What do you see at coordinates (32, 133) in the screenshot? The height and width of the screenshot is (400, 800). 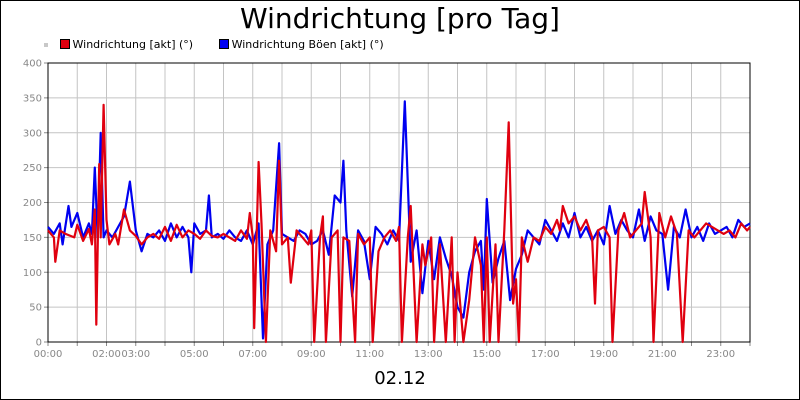 I see `y-tick-label: 300` at bounding box center [32, 133].